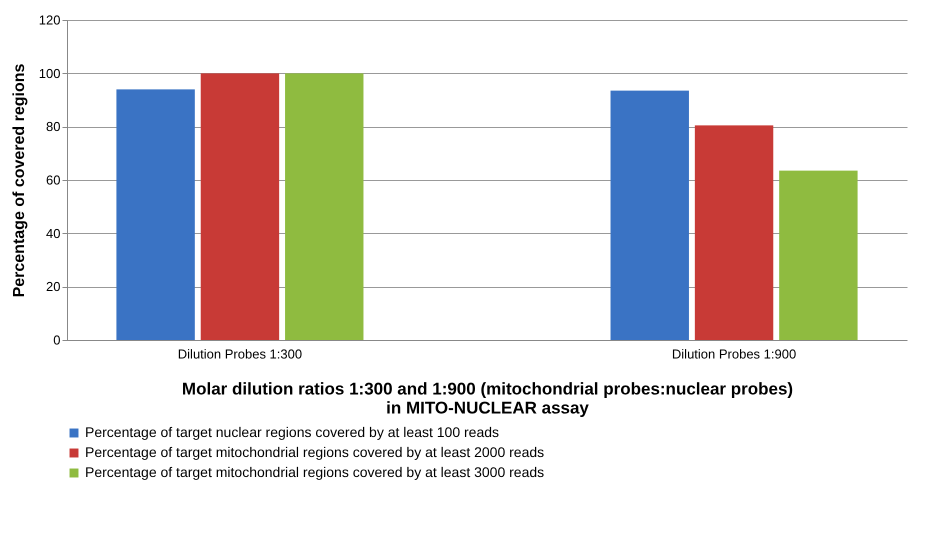 This screenshot has height=548, width=941. What do you see at coordinates (314, 452) in the screenshot?
I see `legend-label: Percentage of target mitochondrial regions covered by at least 2000 reads` at bounding box center [314, 452].